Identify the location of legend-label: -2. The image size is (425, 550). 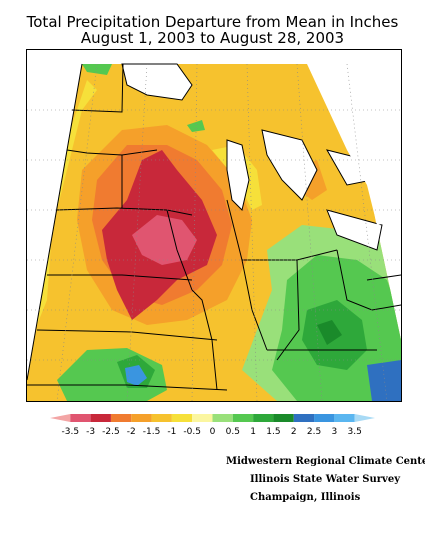
(131, 432).